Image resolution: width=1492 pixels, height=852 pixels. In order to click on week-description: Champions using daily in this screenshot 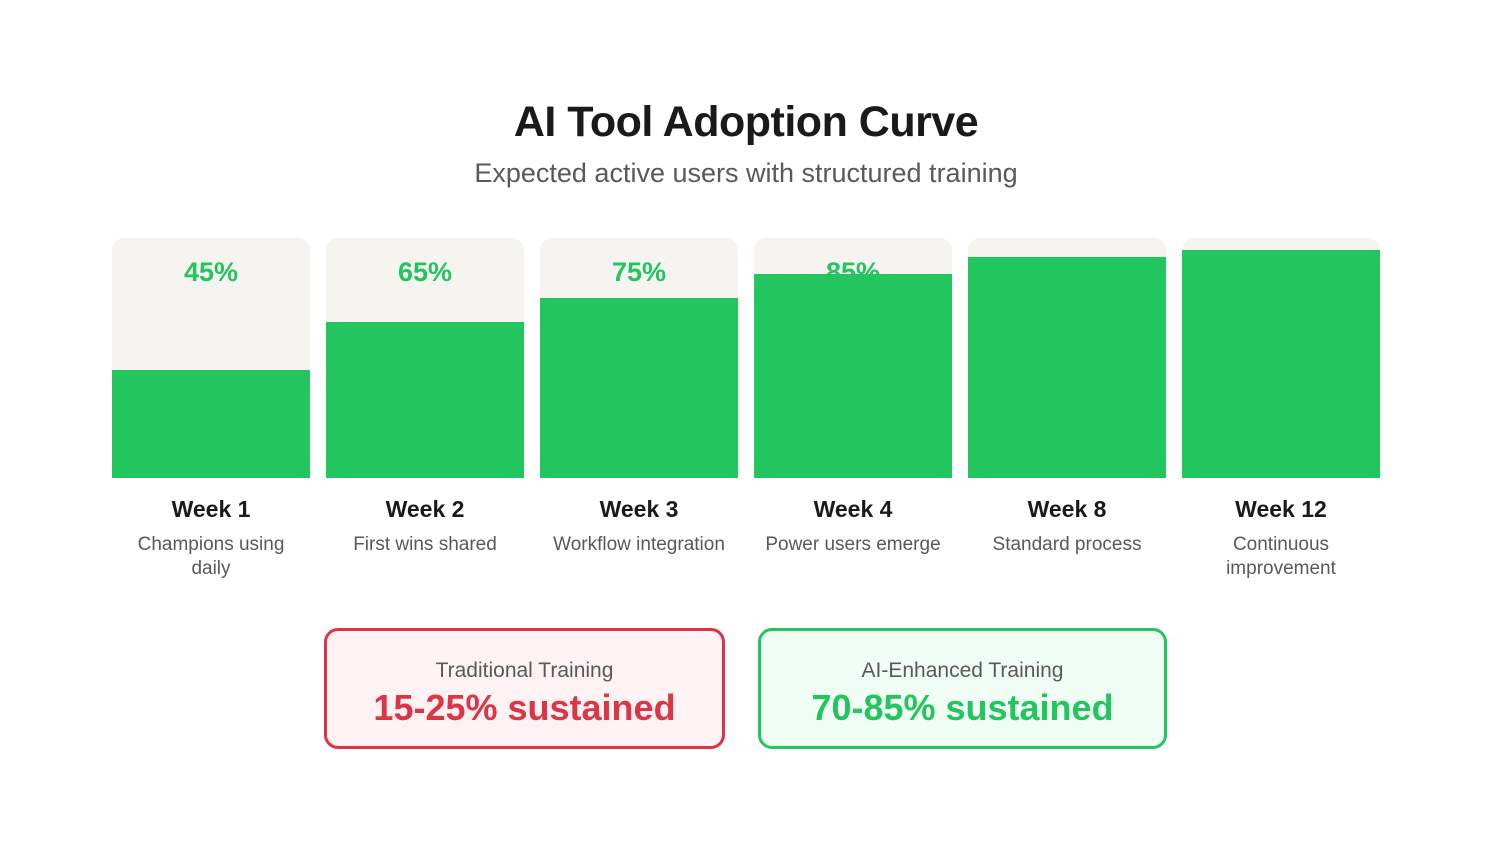, I will do `click(211, 556)`.